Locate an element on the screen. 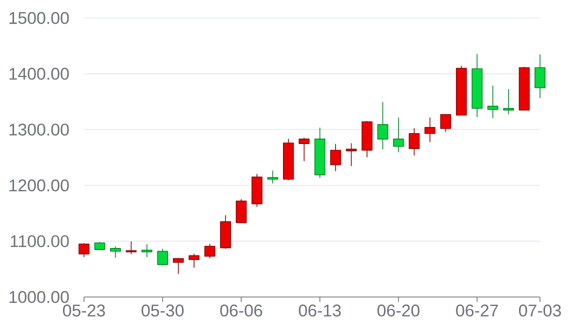 This screenshot has width=571, height=331. y-tick-label: 1400.00 is located at coordinates (39, 74).